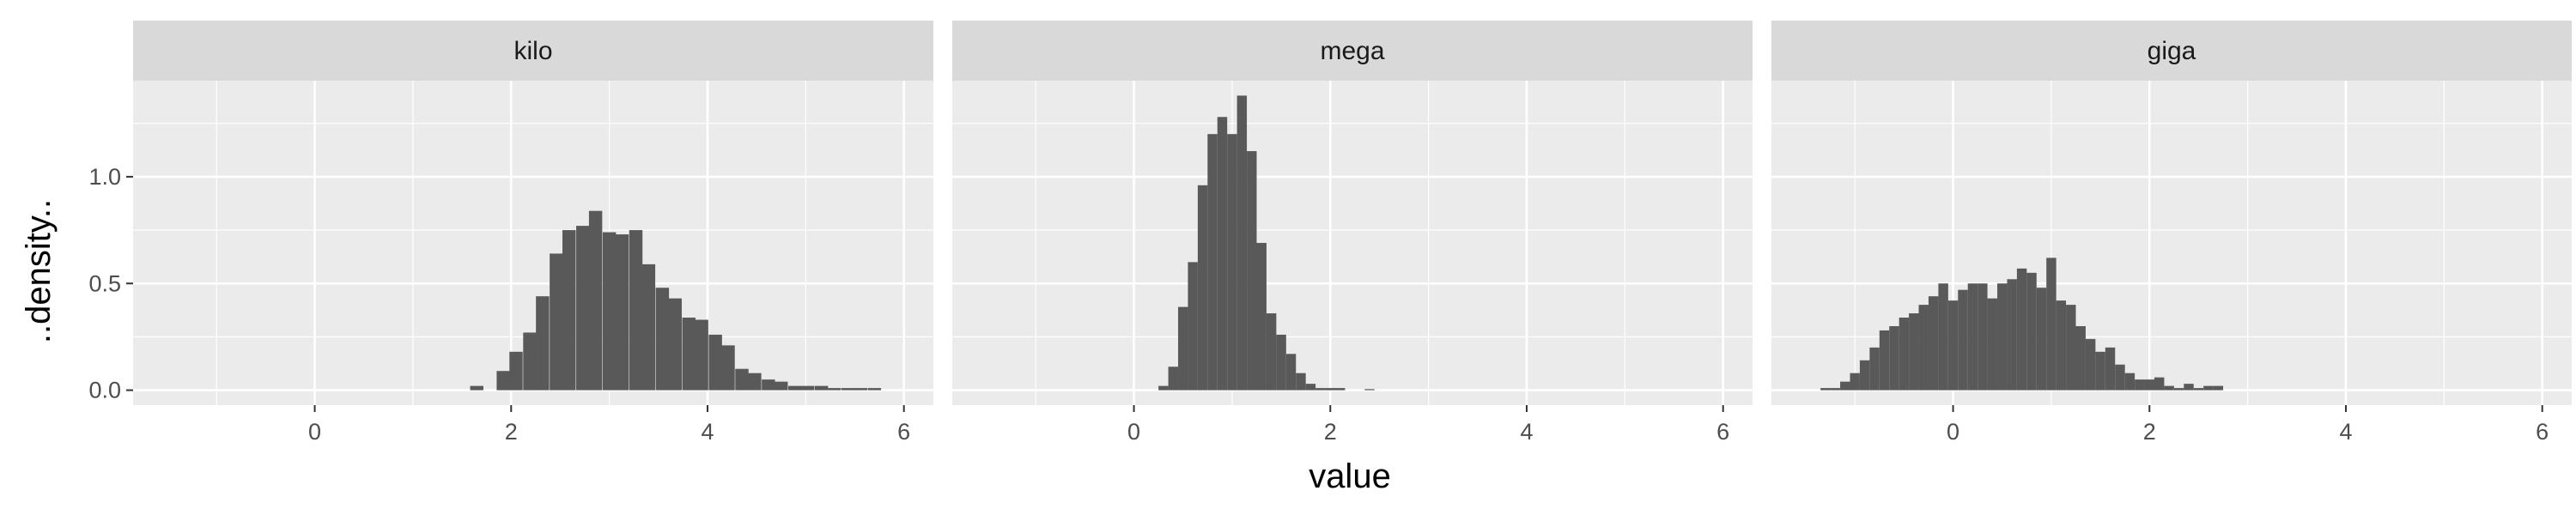 The height and width of the screenshot is (515, 2576). I want to click on facet-strip-label: mega, so click(1352, 51).